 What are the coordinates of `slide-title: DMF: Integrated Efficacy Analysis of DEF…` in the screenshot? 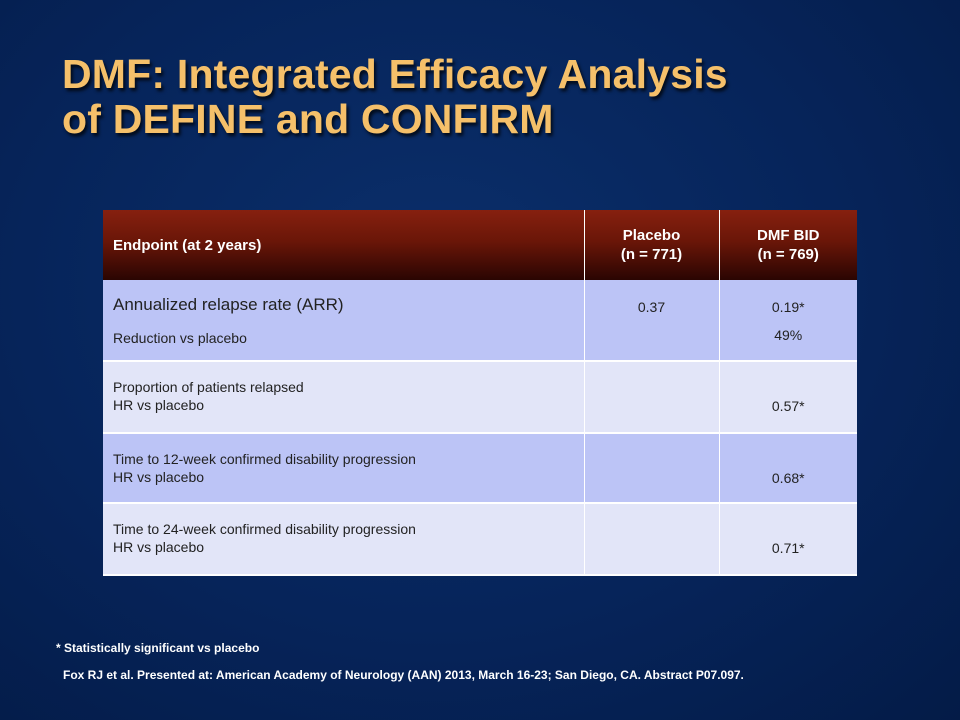 It's located at (472, 97).